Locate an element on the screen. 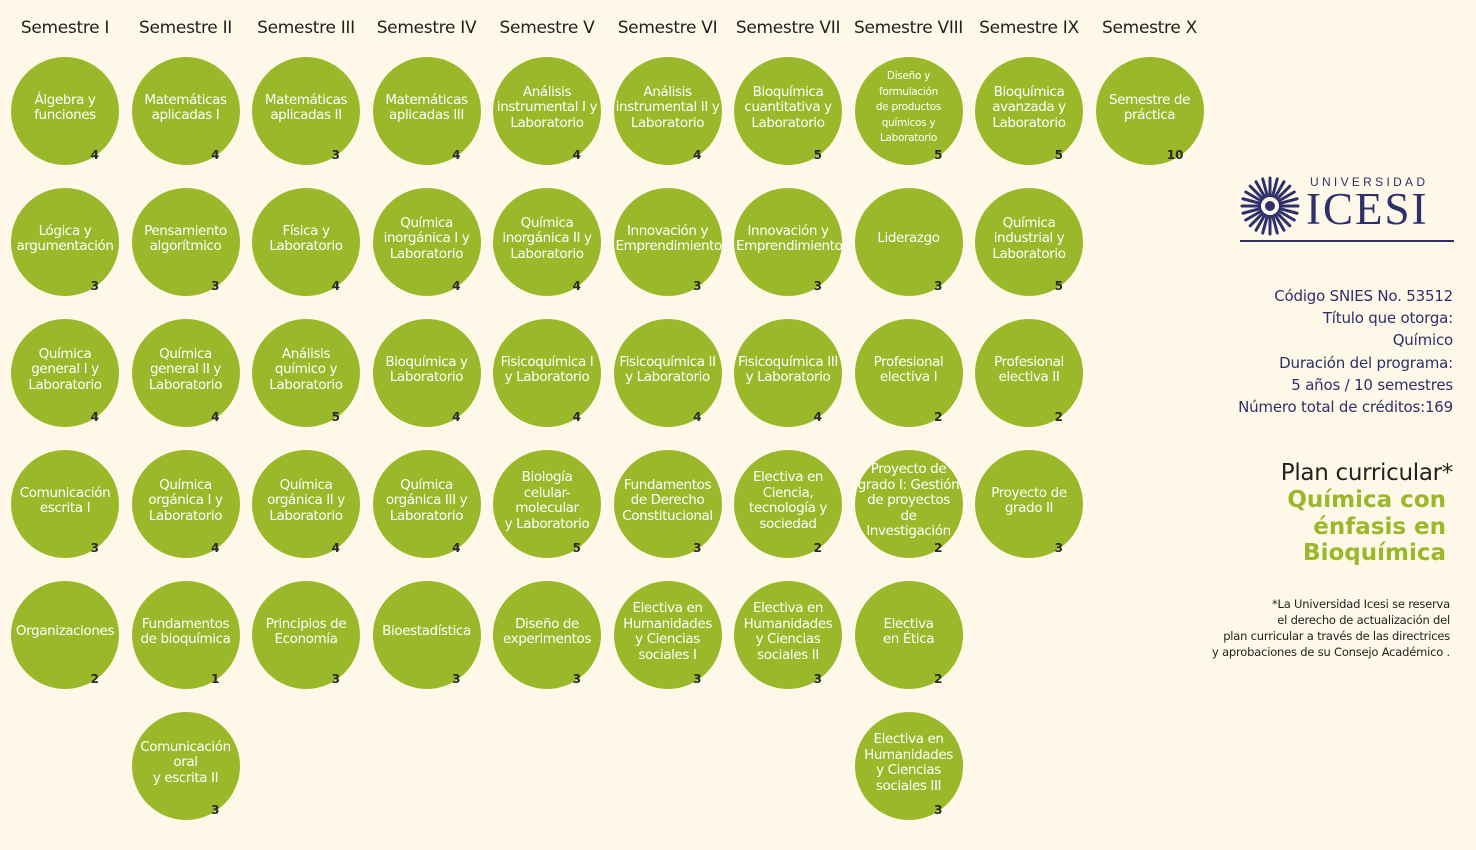 The image size is (1476, 850). course-name: Fundamentos de bioquímica is located at coordinates (185, 631).